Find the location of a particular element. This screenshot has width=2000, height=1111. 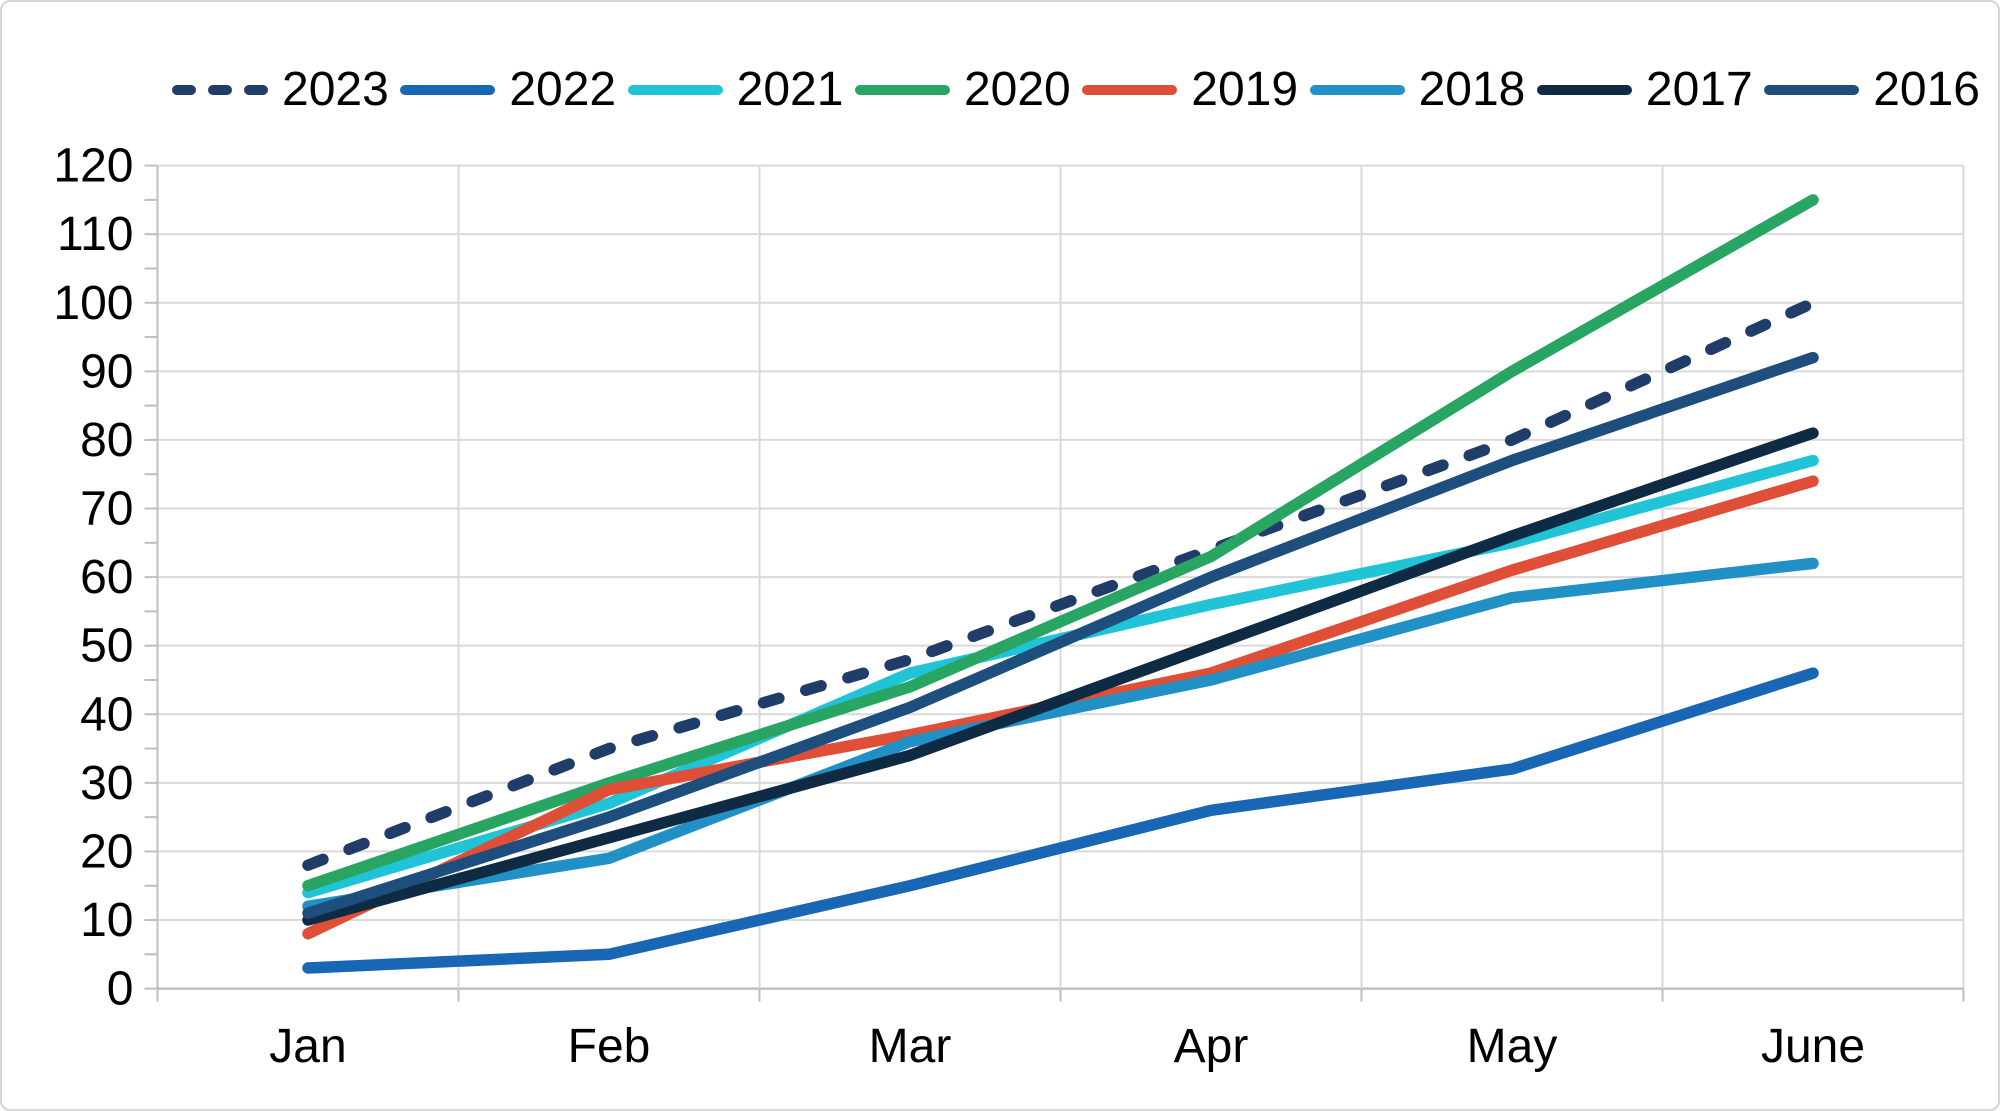

x-axis-label-Feb: Feb is located at coordinates (609, 1046).